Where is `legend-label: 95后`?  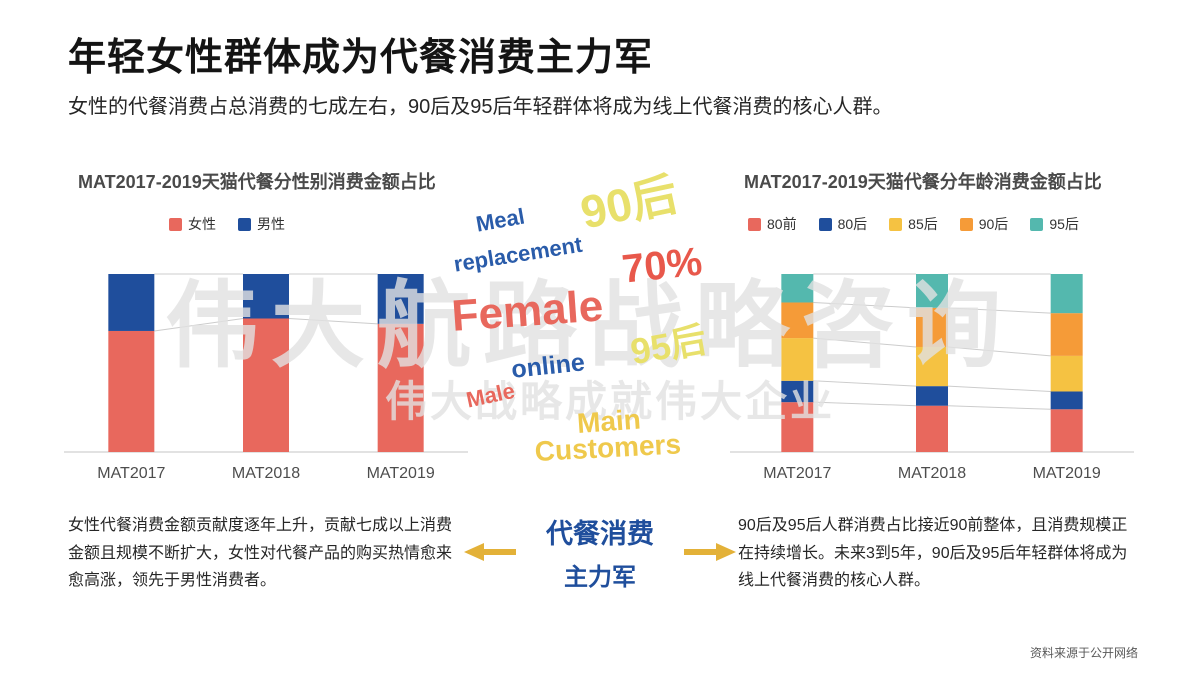
legend-label: 95后 is located at coordinates (1064, 224).